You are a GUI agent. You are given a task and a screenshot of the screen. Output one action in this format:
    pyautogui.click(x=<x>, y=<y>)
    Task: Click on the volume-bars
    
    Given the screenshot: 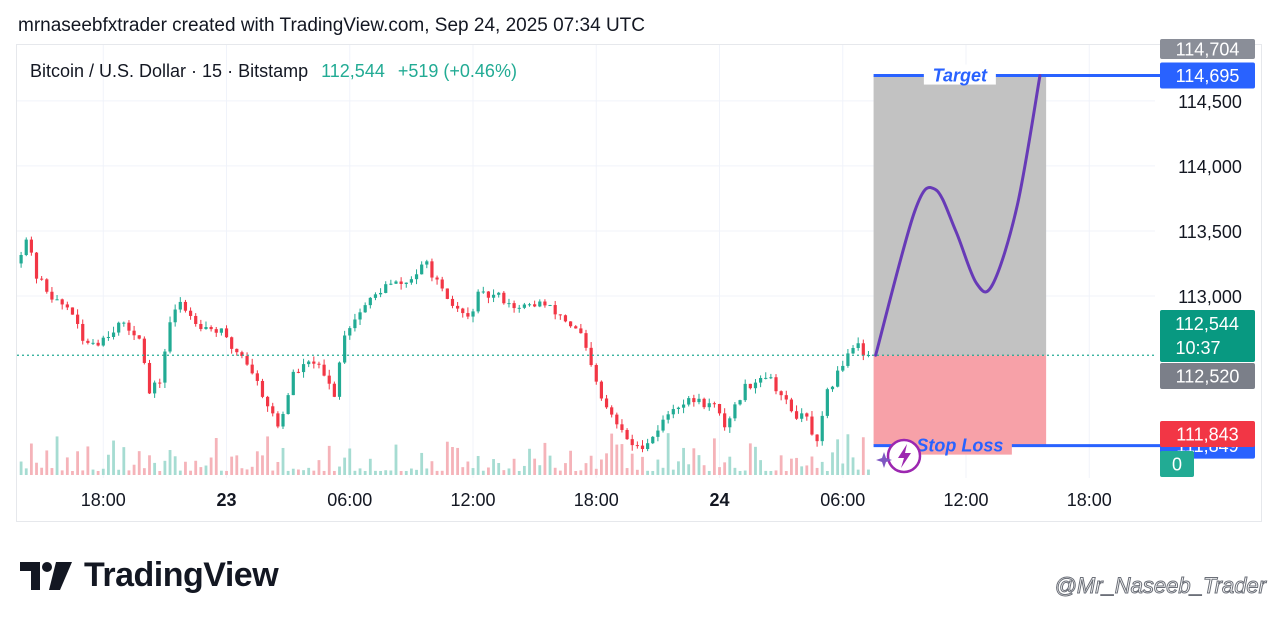 What is the action you would take?
    pyautogui.click(x=444, y=454)
    